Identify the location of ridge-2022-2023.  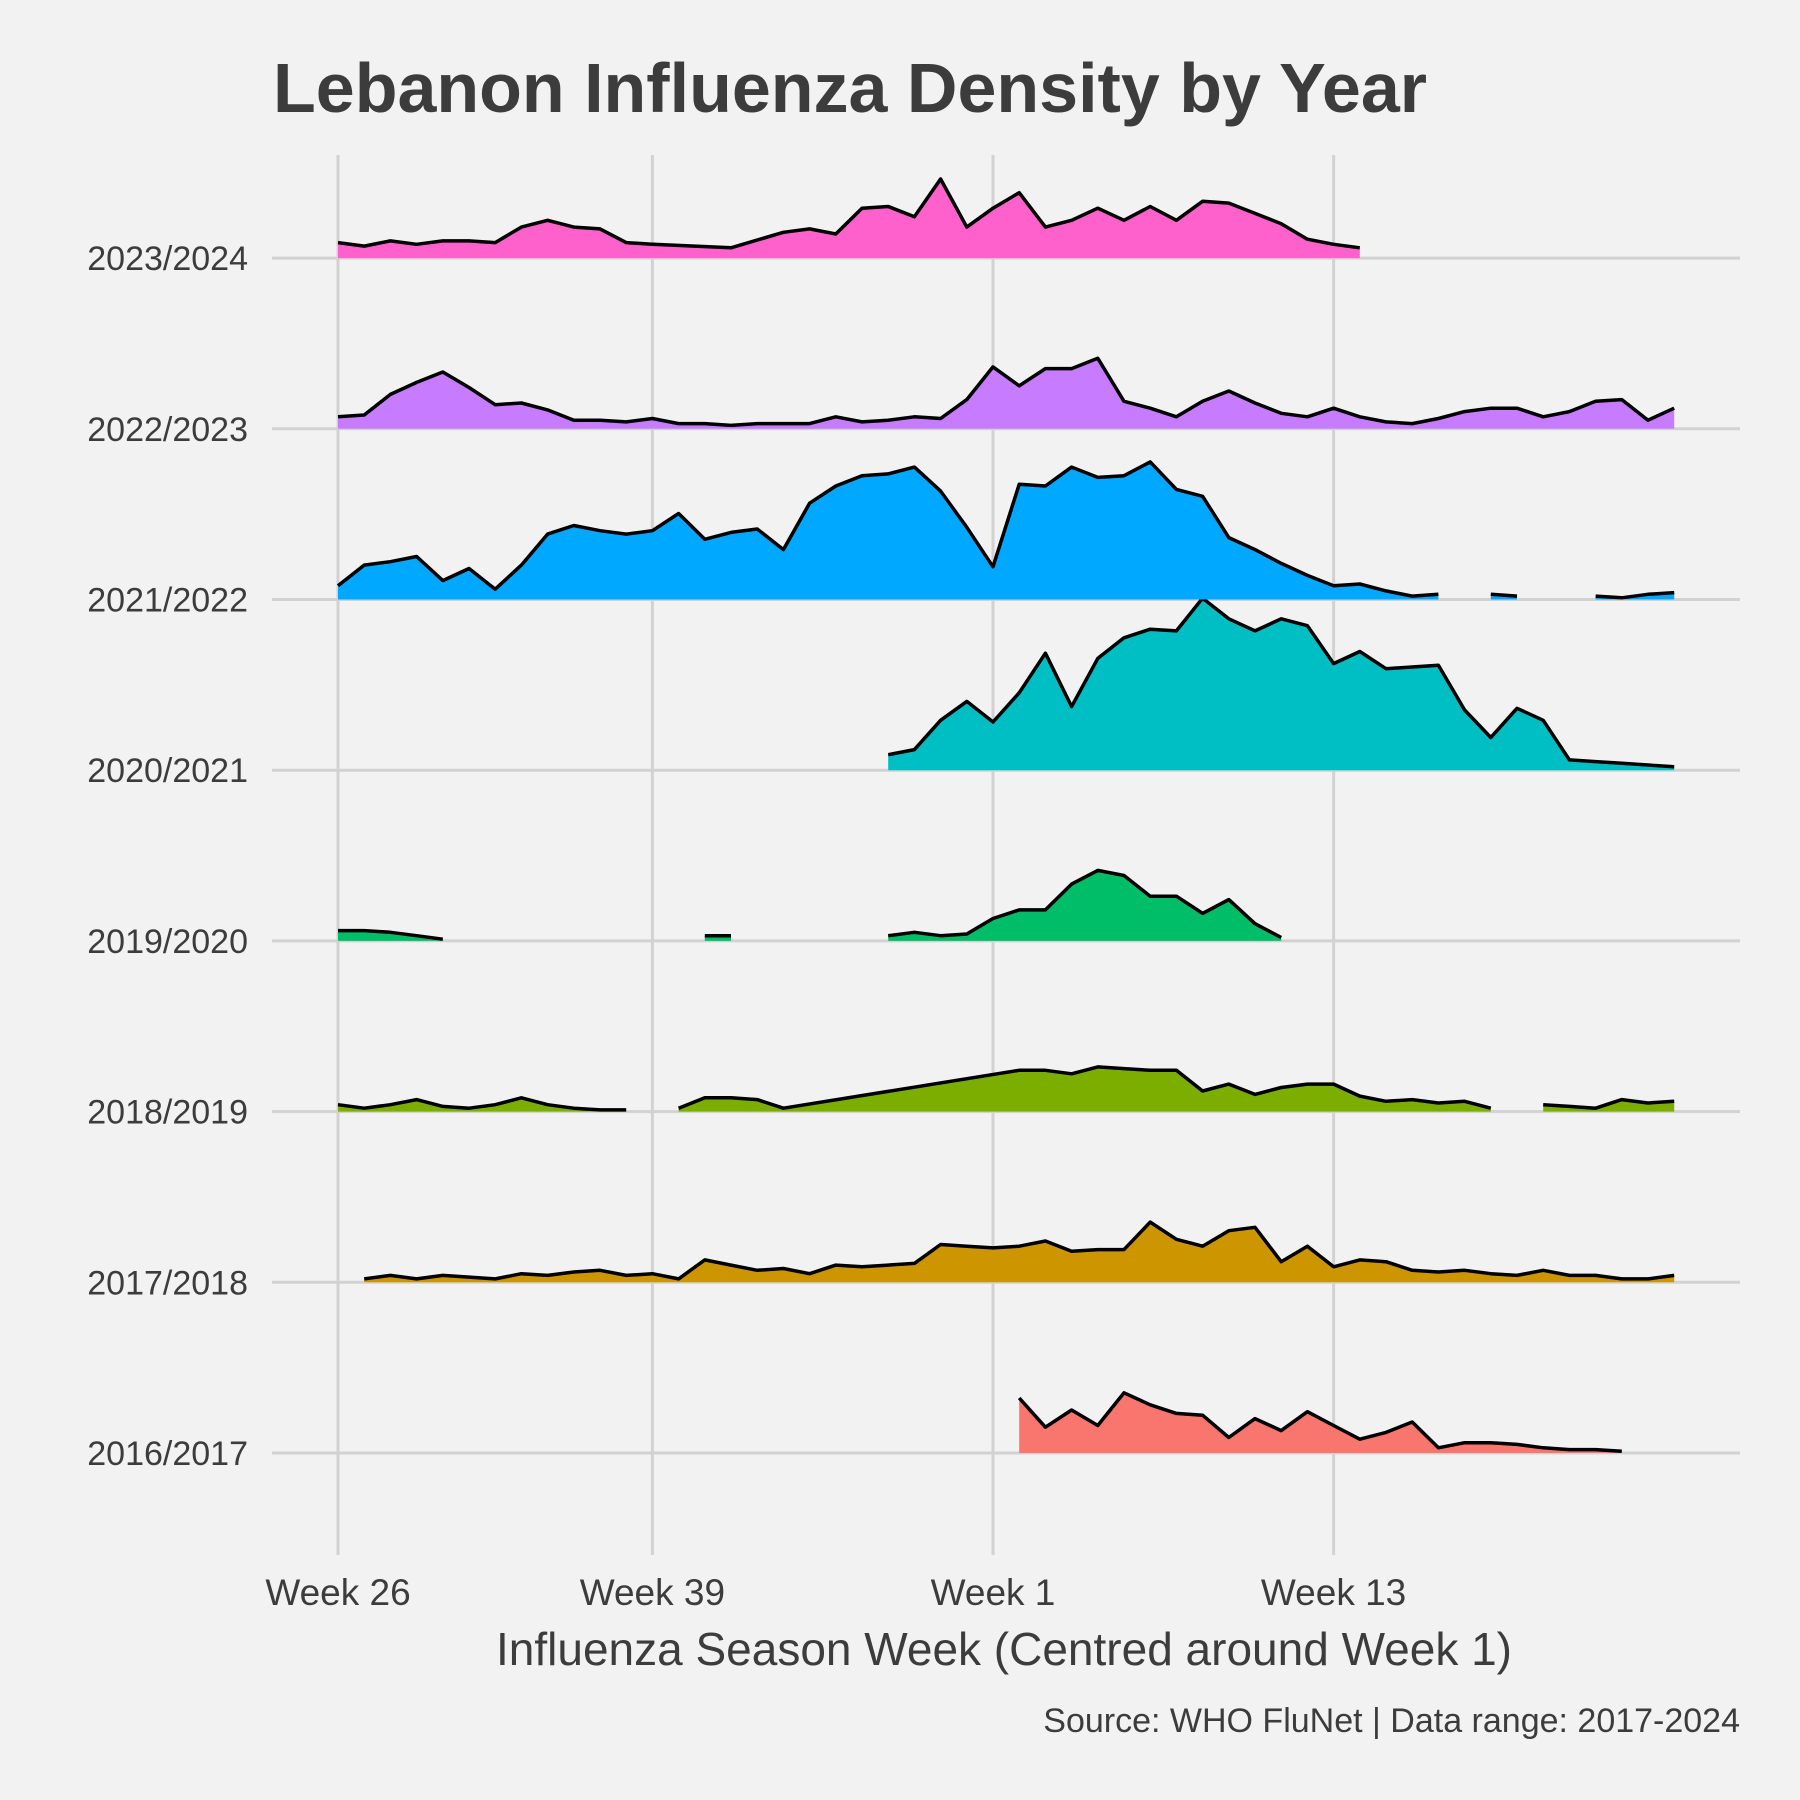
(1006, 392).